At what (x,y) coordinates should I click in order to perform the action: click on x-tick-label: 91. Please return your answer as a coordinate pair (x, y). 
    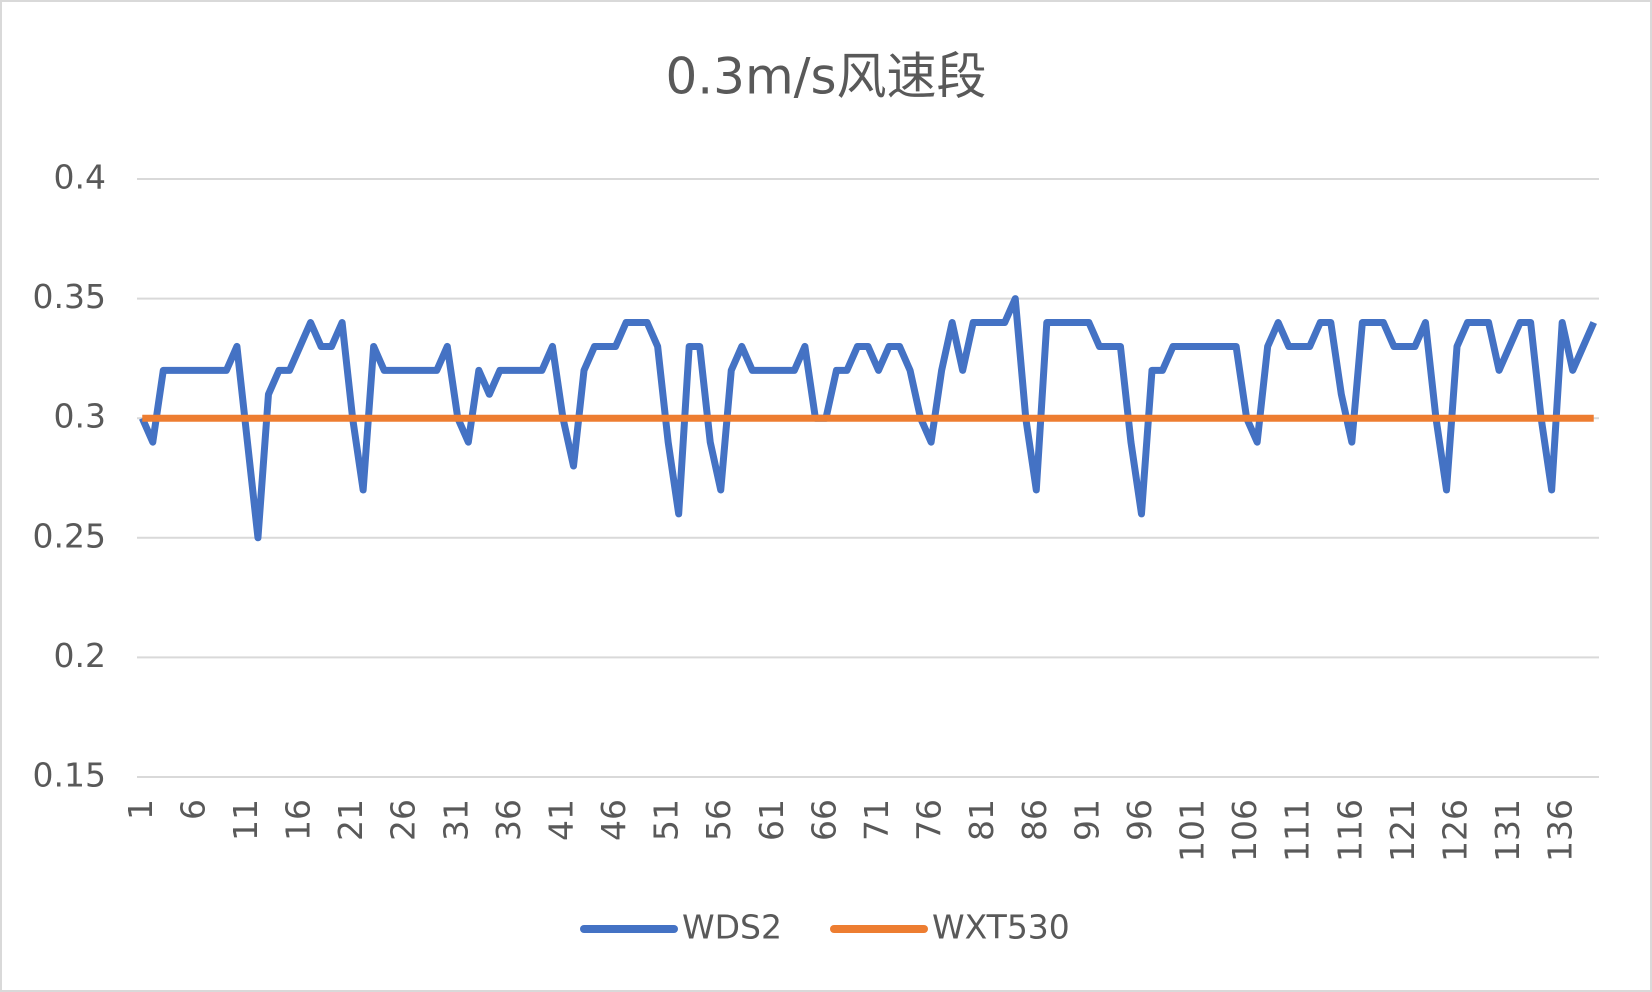
    Looking at the image, I should click on (1086, 820).